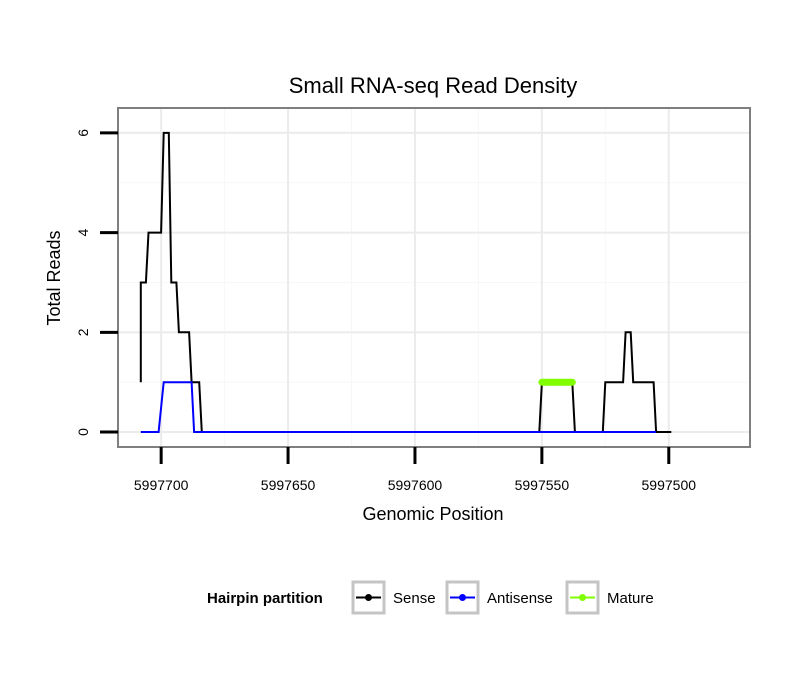 The width and height of the screenshot is (810, 695). Describe the element at coordinates (414, 598) in the screenshot. I see `legend-label-sense: Sense` at that location.